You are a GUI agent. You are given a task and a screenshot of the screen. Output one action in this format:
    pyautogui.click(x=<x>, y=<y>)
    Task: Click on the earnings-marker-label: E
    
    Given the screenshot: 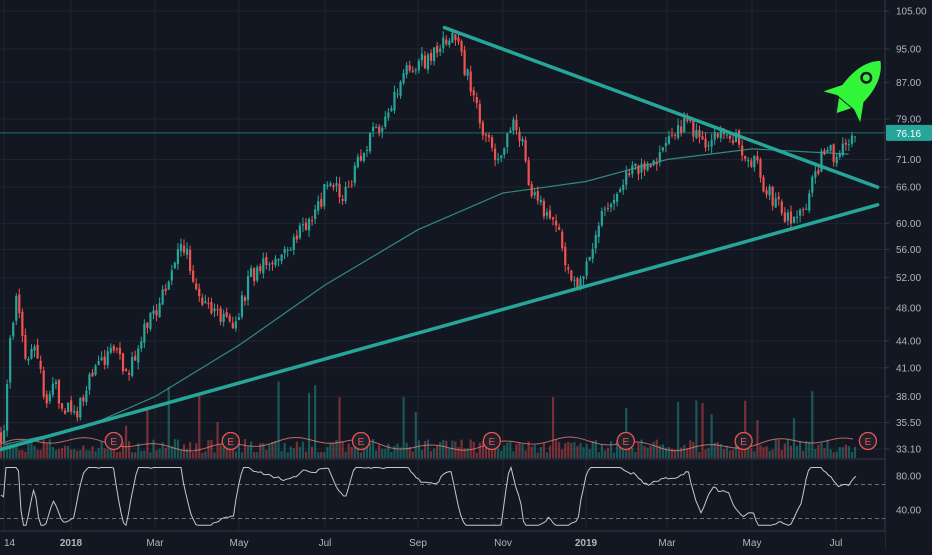 What is the action you would take?
    pyautogui.click(x=492, y=442)
    